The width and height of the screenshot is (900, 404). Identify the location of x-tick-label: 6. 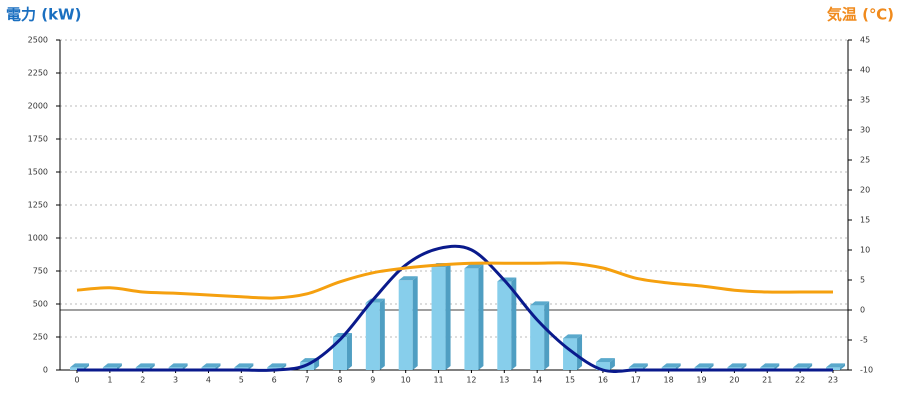
(274, 380).